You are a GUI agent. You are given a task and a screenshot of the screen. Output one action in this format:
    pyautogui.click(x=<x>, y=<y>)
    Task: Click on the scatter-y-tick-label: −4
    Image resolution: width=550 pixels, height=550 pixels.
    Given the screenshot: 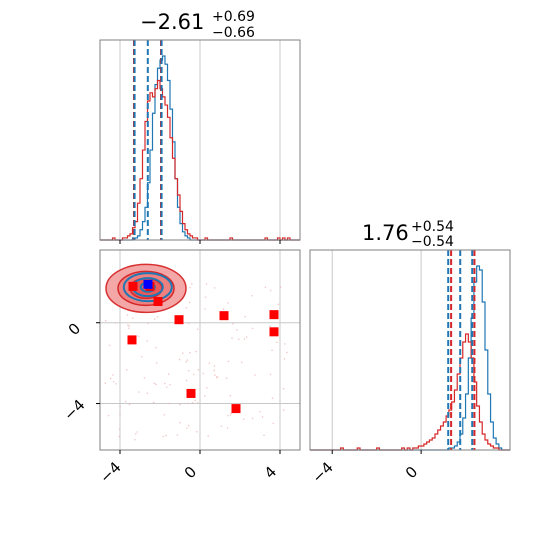 What is the action you would take?
    pyautogui.click(x=74, y=410)
    